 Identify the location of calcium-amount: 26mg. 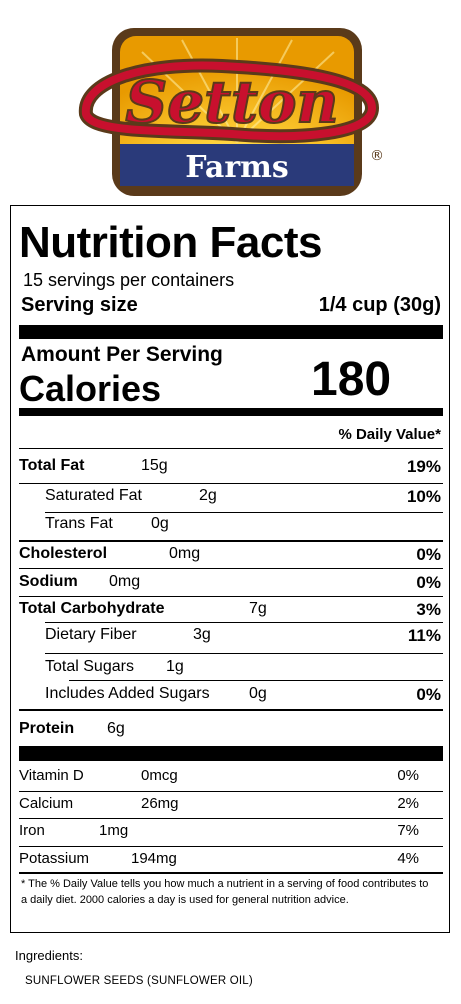
(160, 803).